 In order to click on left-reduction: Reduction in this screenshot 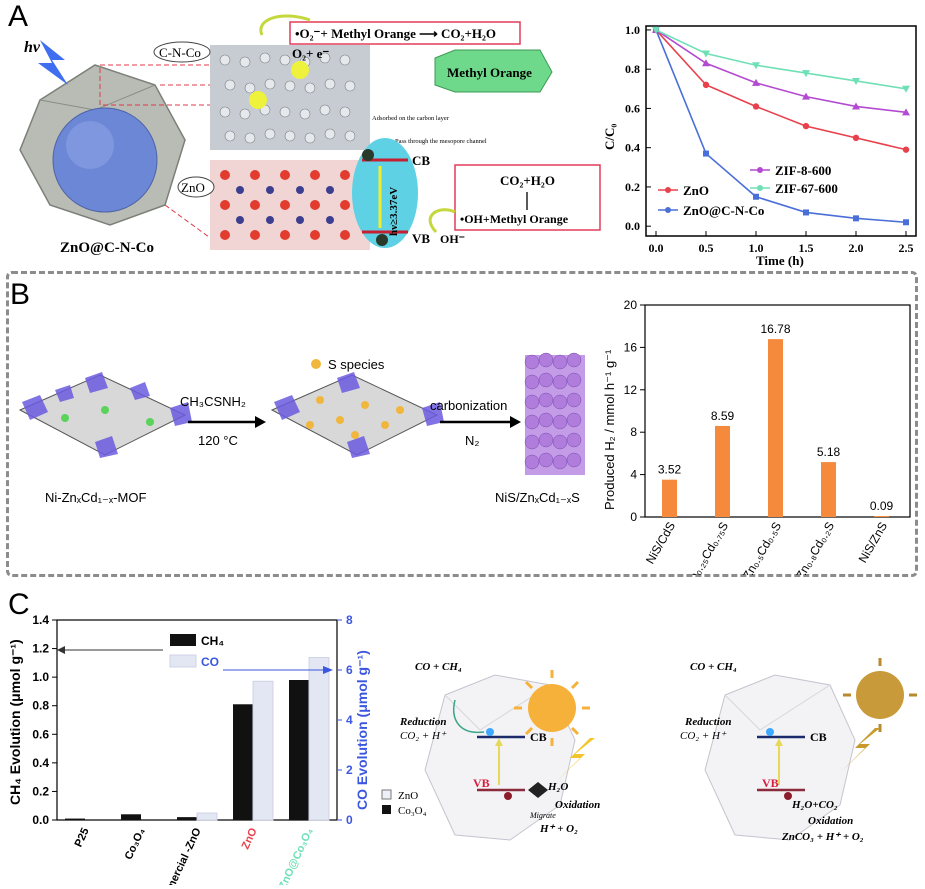, I will do `click(422, 722)`.